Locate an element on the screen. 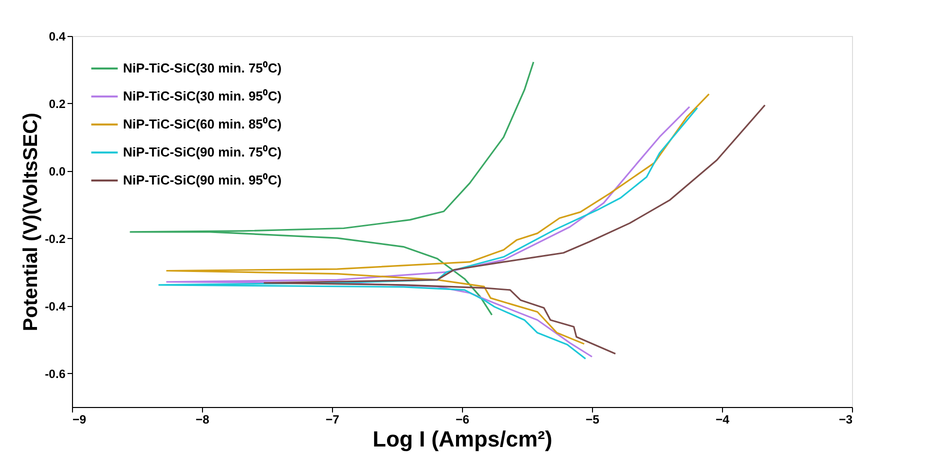 The width and height of the screenshot is (944, 472). y-tick-label: 0.2 is located at coordinates (57, 103).